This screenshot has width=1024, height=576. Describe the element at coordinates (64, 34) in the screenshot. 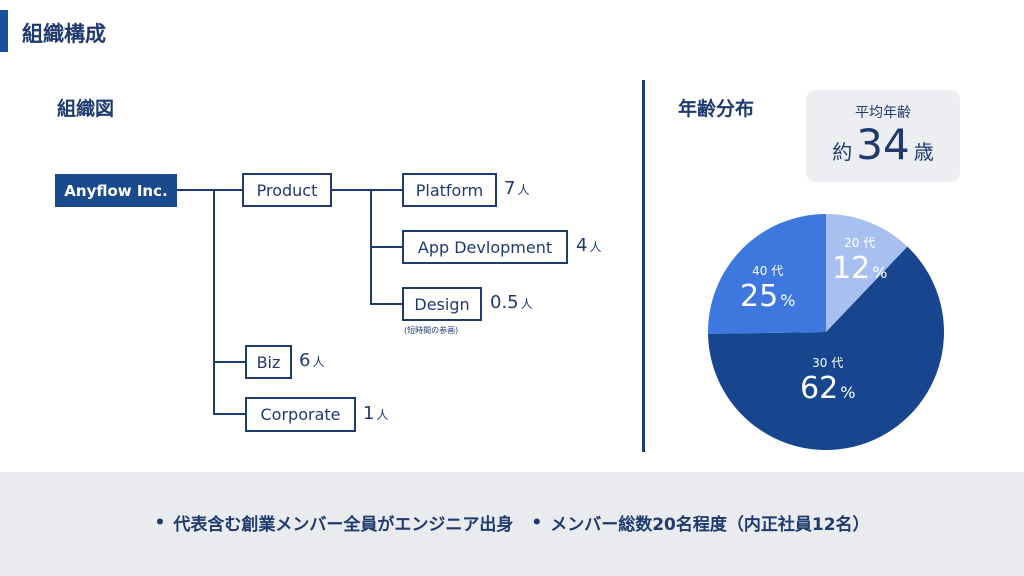

I see `page-title: 組織構成` at that location.